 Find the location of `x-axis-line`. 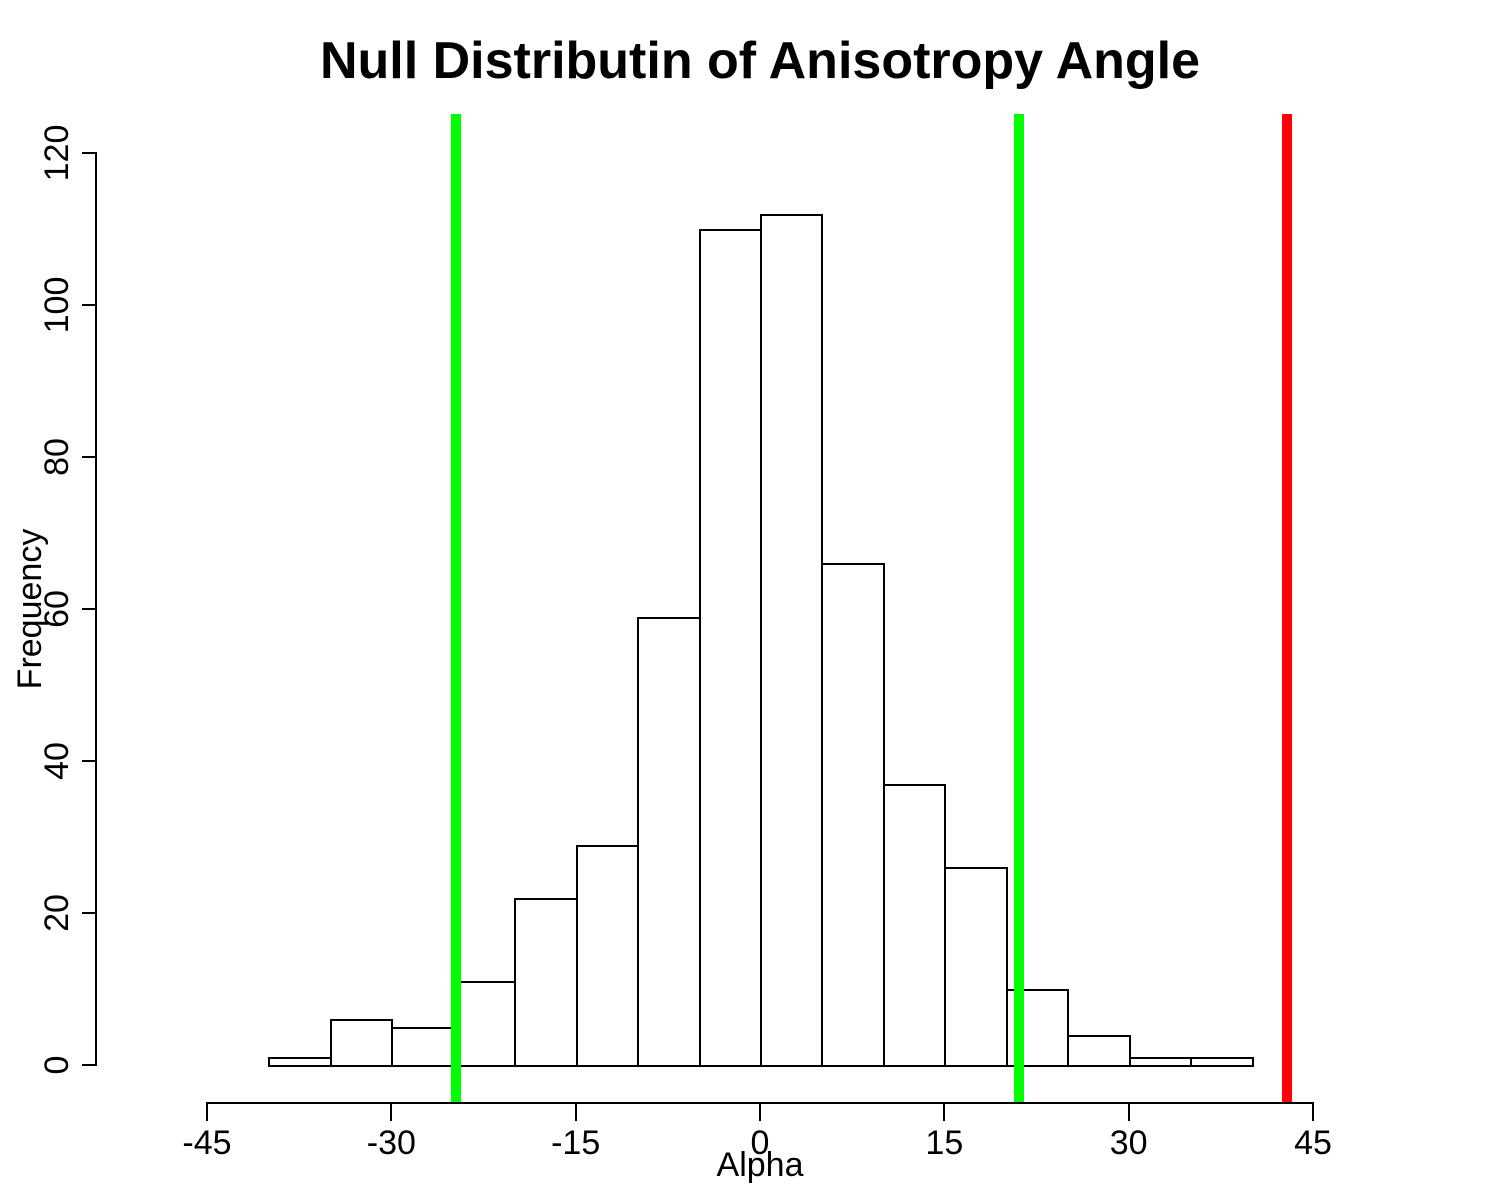

x-axis-line is located at coordinates (760, 1103).